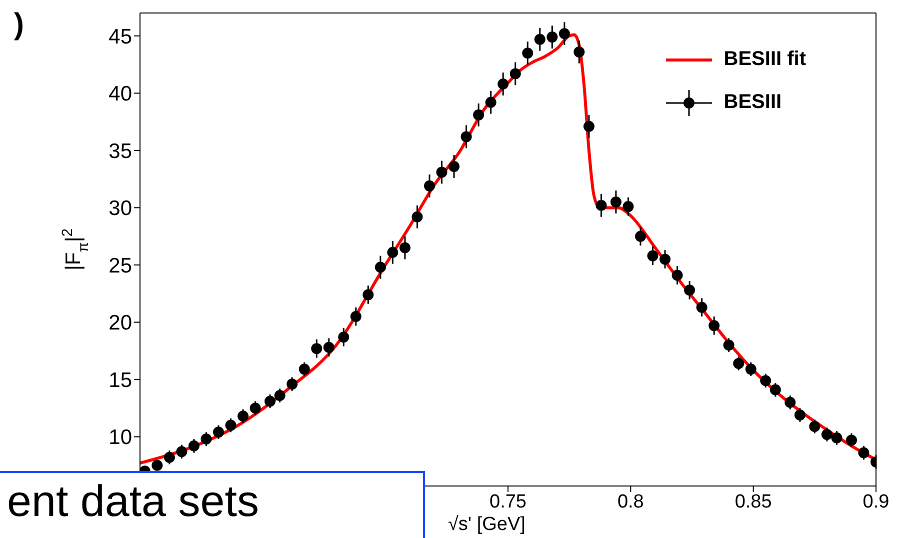 The image size is (916, 538). What do you see at coordinates (630, 501) in the screenshot?
I see `x-tick-label: 0.8` at bounding box center [630, 501].